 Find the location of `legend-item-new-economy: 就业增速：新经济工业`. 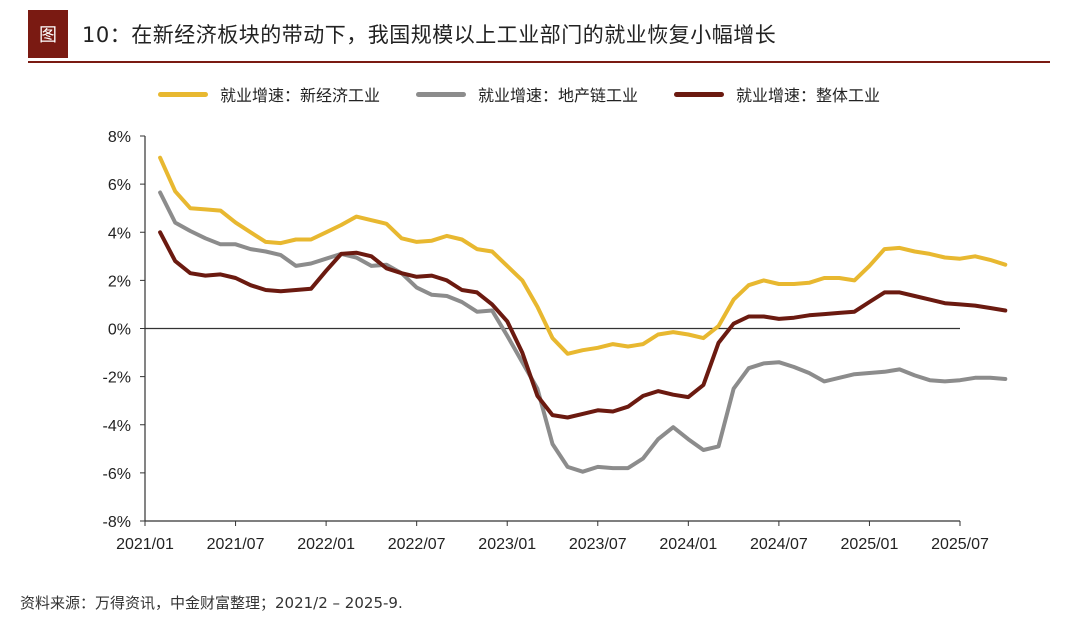

legend-item-new-economy: 就业增速：新经济工业 is located at coordinates (269, 94).